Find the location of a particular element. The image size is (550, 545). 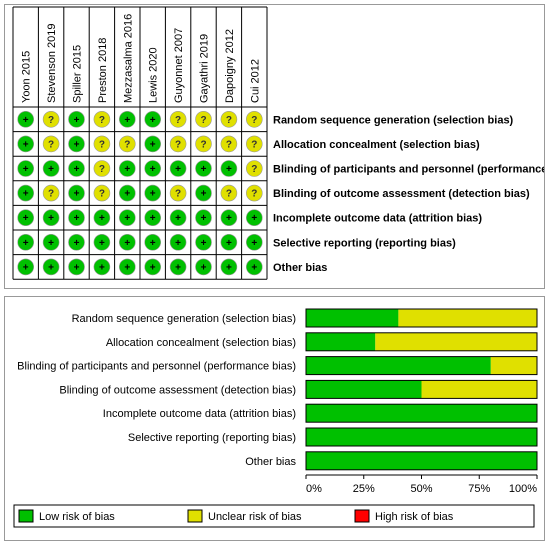

study-header: Dapoigny 2012 is located at coordinates (230, 66).